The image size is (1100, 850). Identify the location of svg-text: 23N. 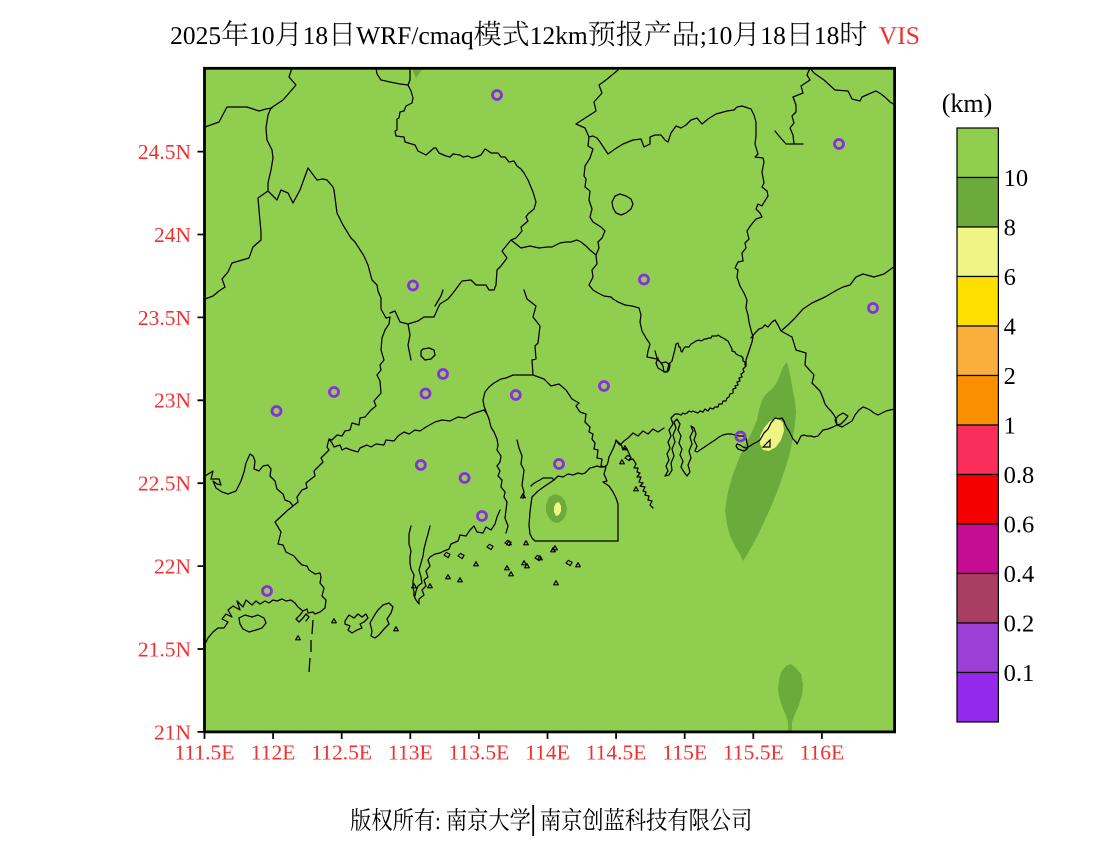
(173, 401).